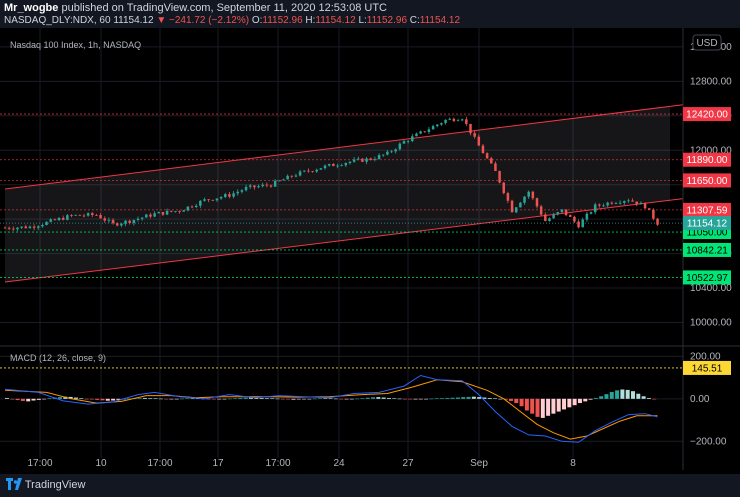 The width and height of the screenshot is (740, 497). What do you see at coordinates (711, 81) in the screenshot?
I see `price-tick-label: 12800.00` at bounding box center [711, 81].